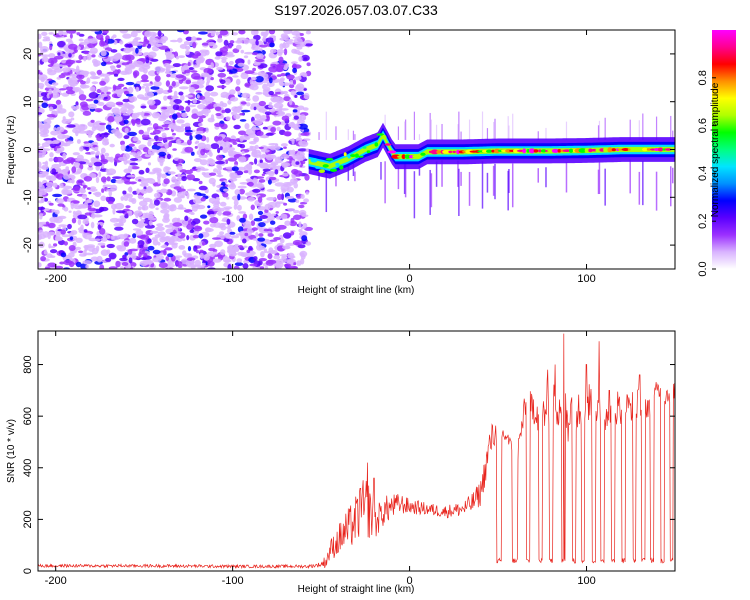  What do you see at coordinates (586, 581) in the screenshot?
I see `snr-xtick-label: 100` at bounding box center [586, 581].